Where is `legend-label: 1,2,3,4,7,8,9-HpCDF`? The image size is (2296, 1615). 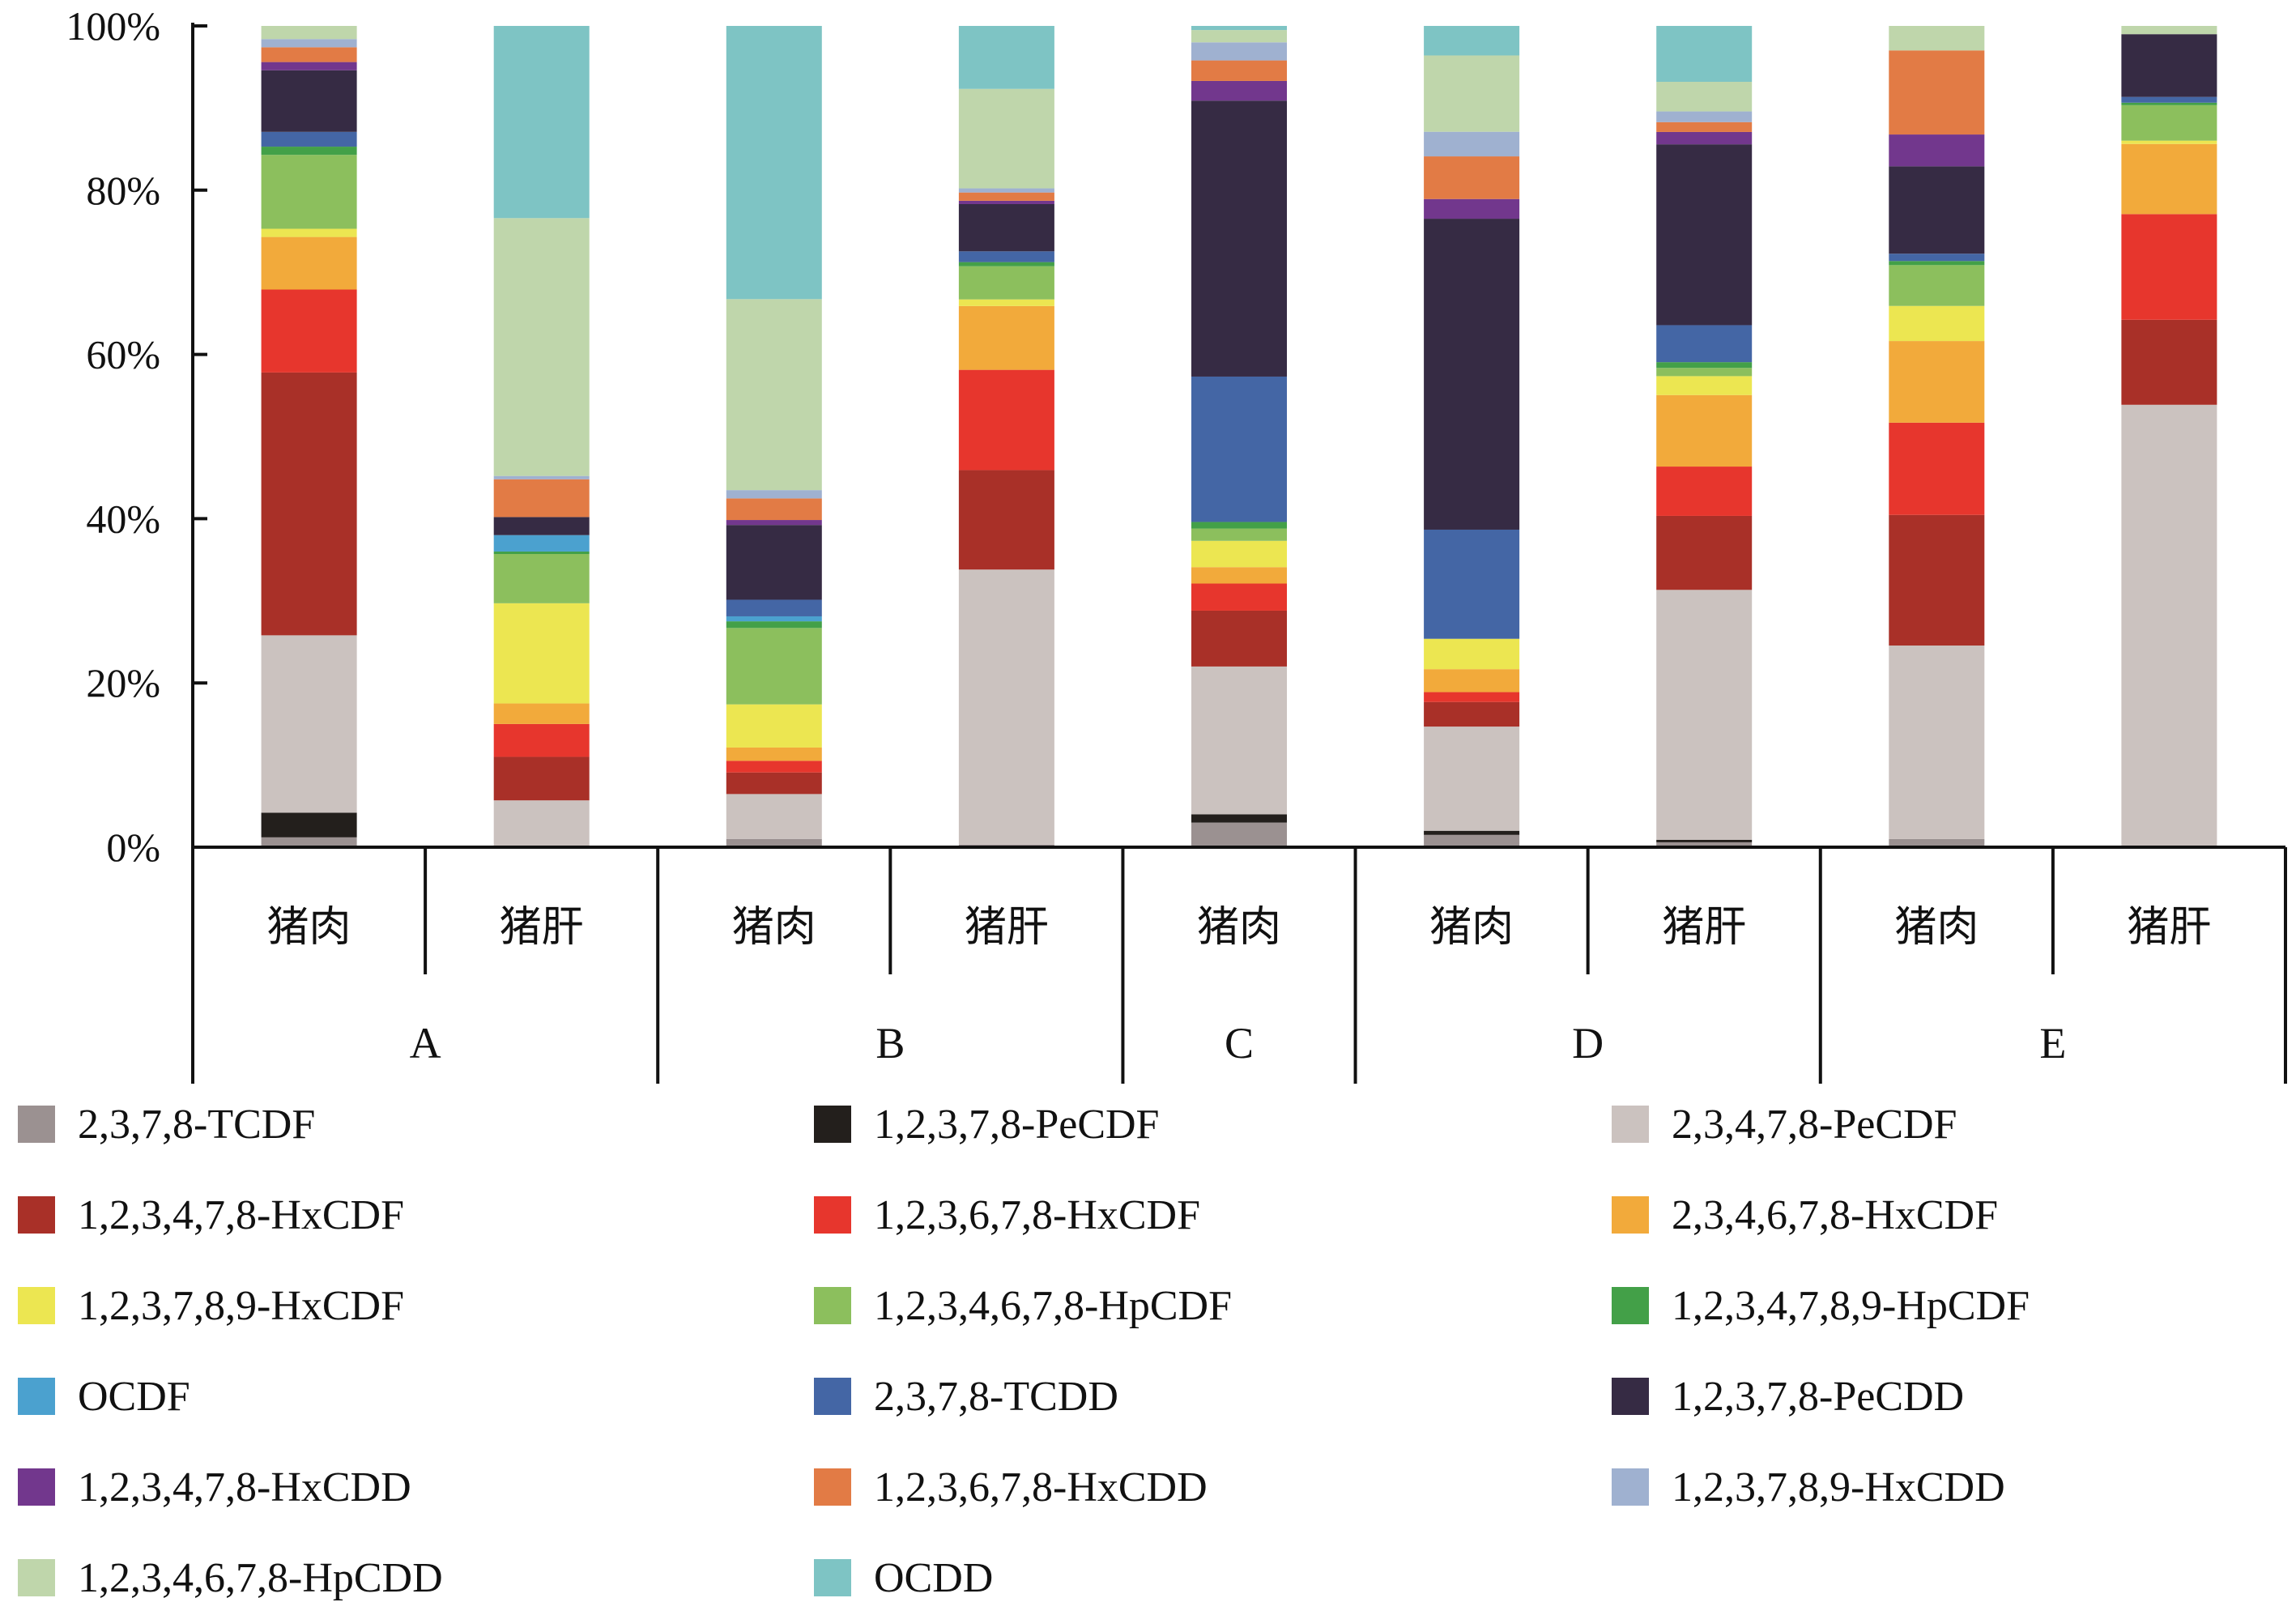 legend-label: 1,2,3,4,7,8,9-HpCDF is located at coordinates (1851, 1306).